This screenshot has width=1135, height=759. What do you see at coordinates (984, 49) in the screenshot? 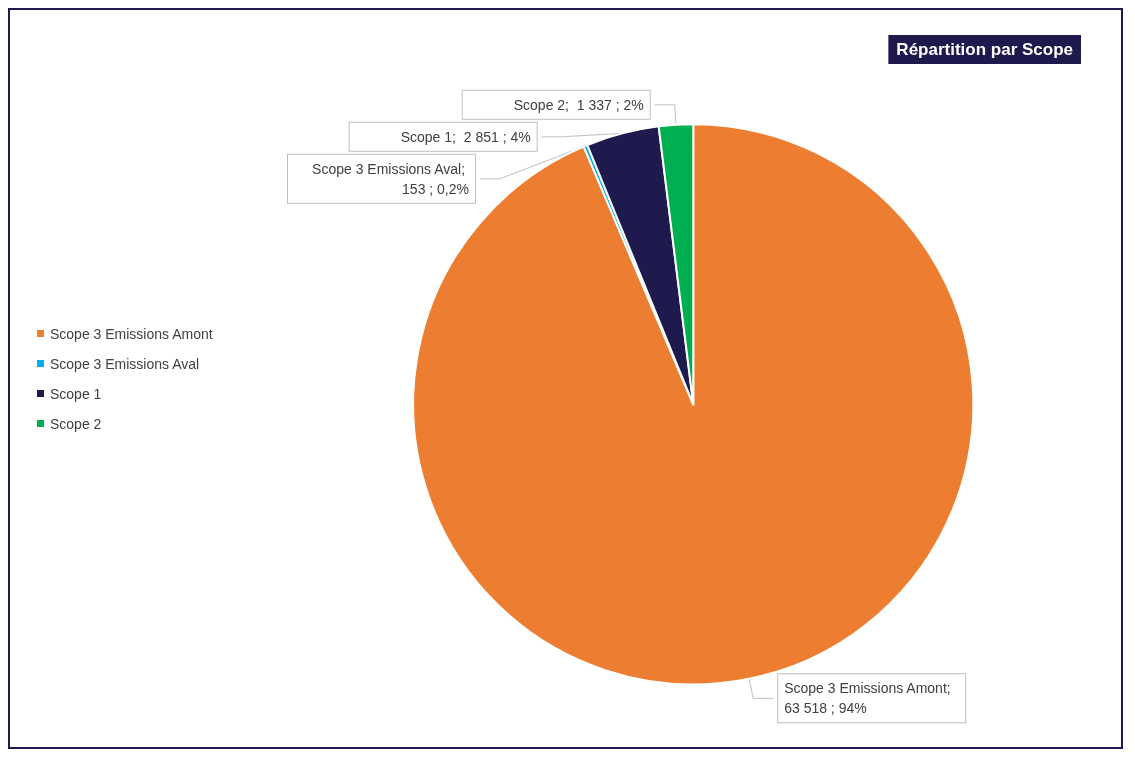
I see `chart-title: Répartition par Scope` at bounding box center [984, 49].